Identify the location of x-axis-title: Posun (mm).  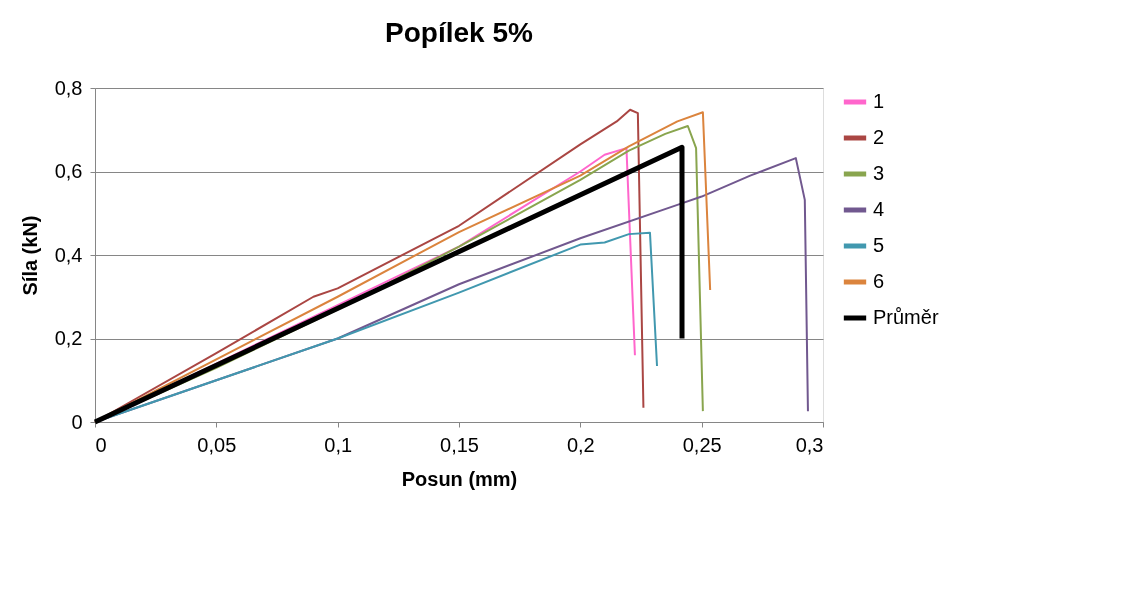
(459, 478).